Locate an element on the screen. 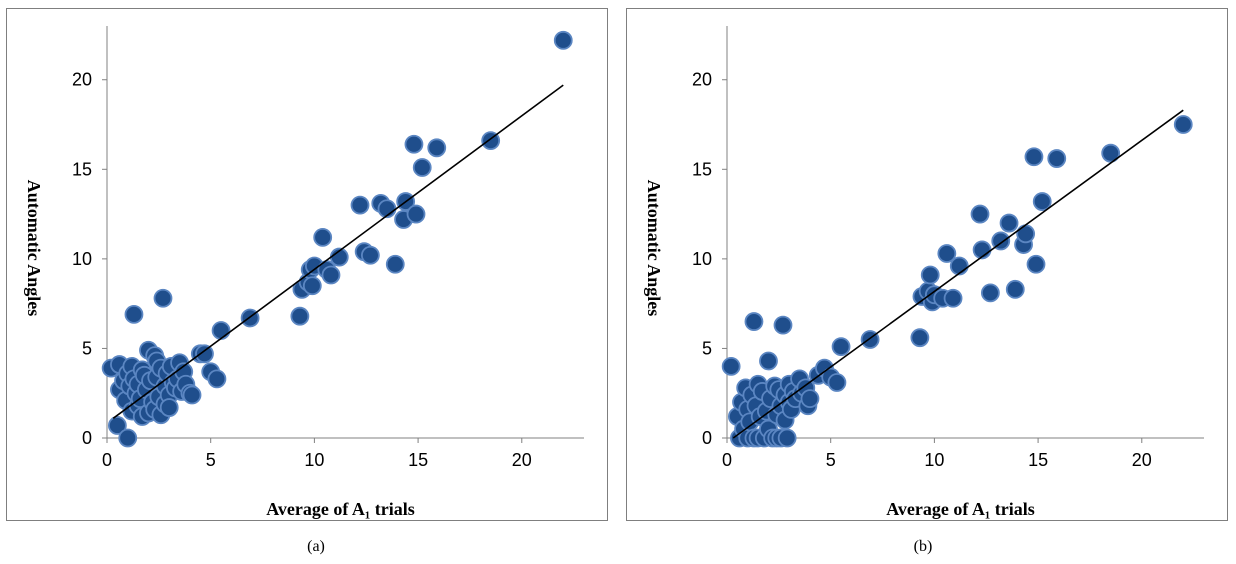 Image resolution: width=1236 pixels, height=564 pixels. figure-caption-a: (a) is located at coordinates (316, 546).